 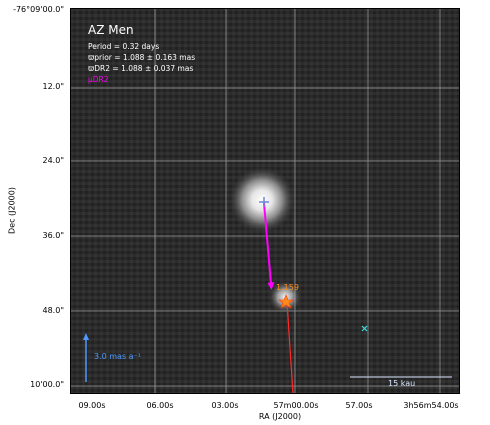 I want to click on x-tick-label: 06.00s, so click(x=160, y=405).